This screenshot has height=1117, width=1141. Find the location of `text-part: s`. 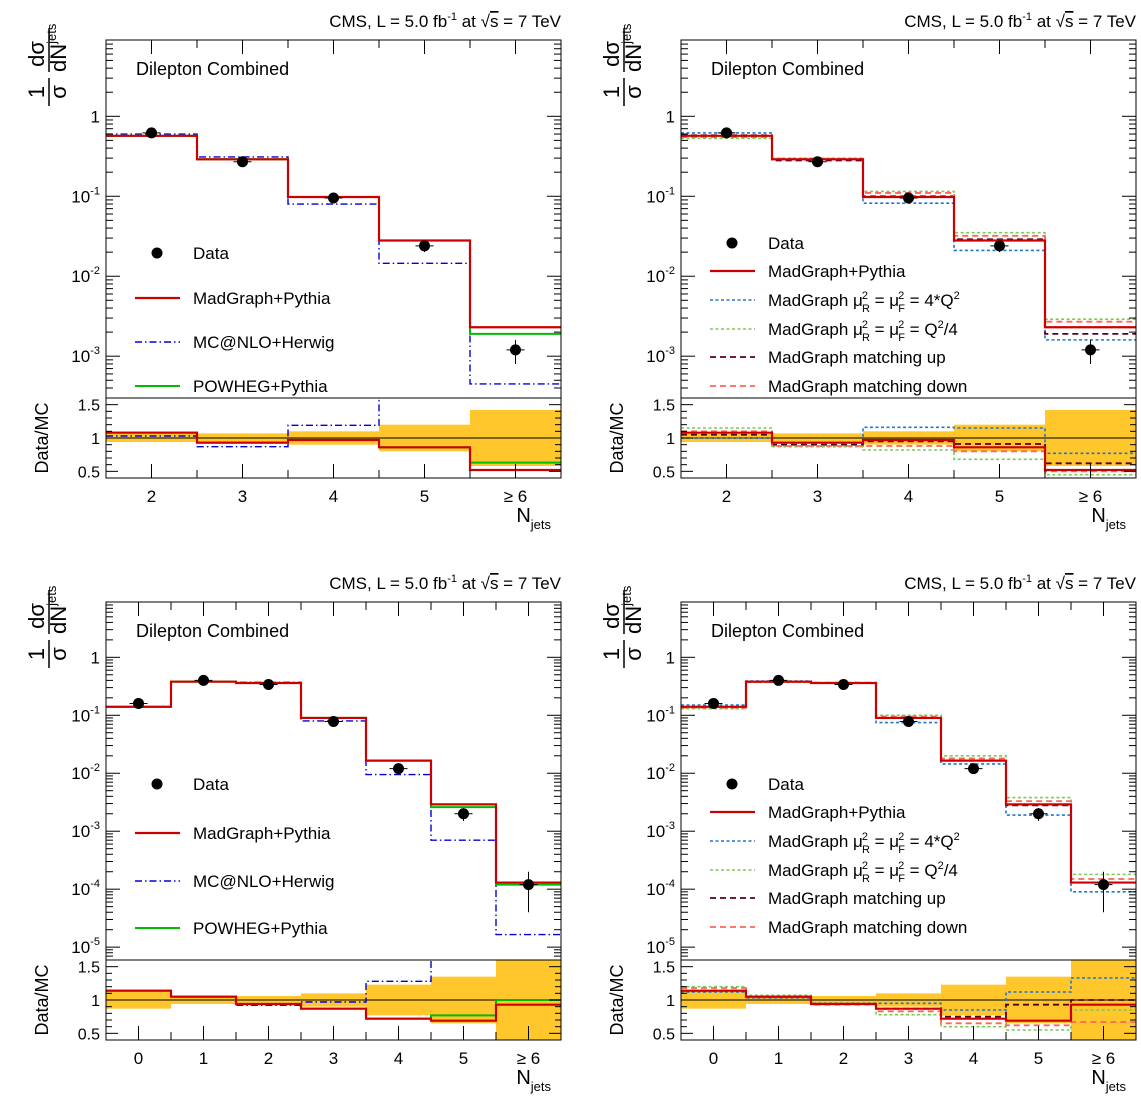

text-part: s is located at coordinates (1069, 21).